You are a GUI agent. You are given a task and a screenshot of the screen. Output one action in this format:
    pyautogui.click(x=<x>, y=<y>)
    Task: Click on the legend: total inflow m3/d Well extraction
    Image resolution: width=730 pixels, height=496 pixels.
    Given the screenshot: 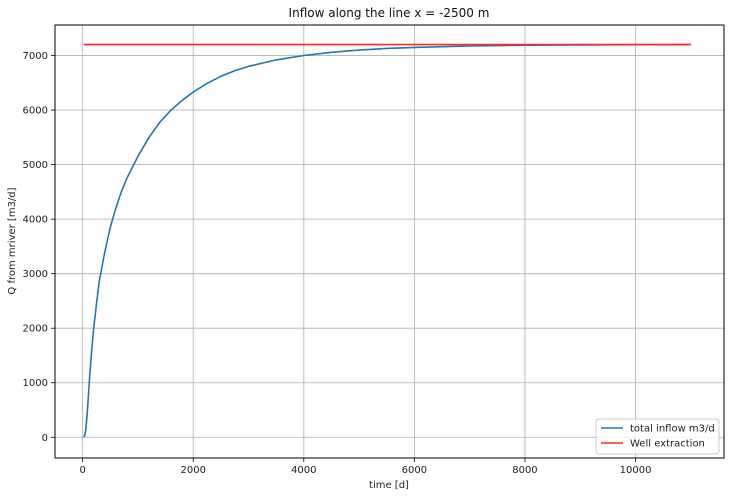 What is the action you would take?
    pyautogui.click(x=657, y=436)
    